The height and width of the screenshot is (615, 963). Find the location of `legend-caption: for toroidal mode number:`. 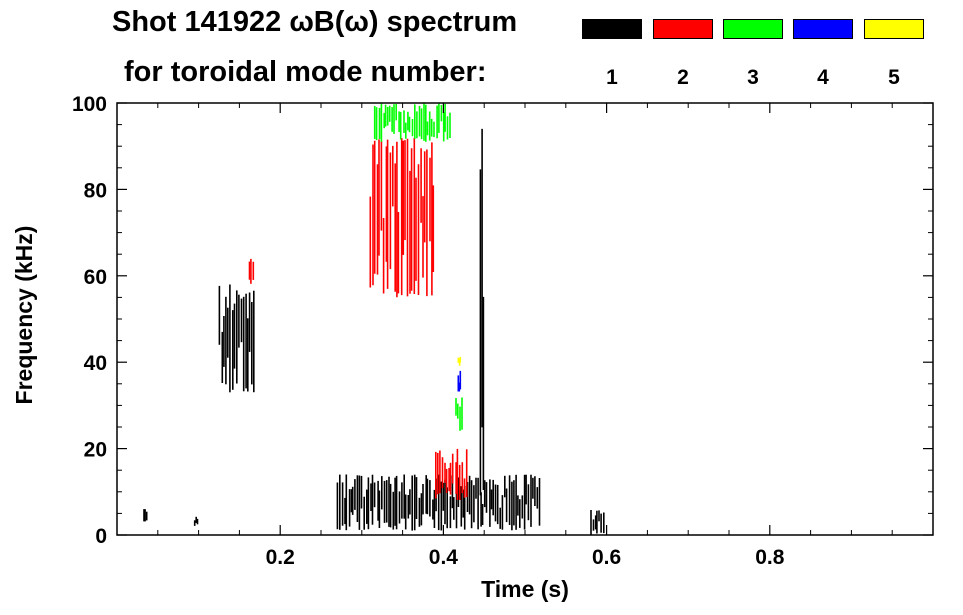

legend-caption: for toroidal mode number: is located at coordinates (305, 72).